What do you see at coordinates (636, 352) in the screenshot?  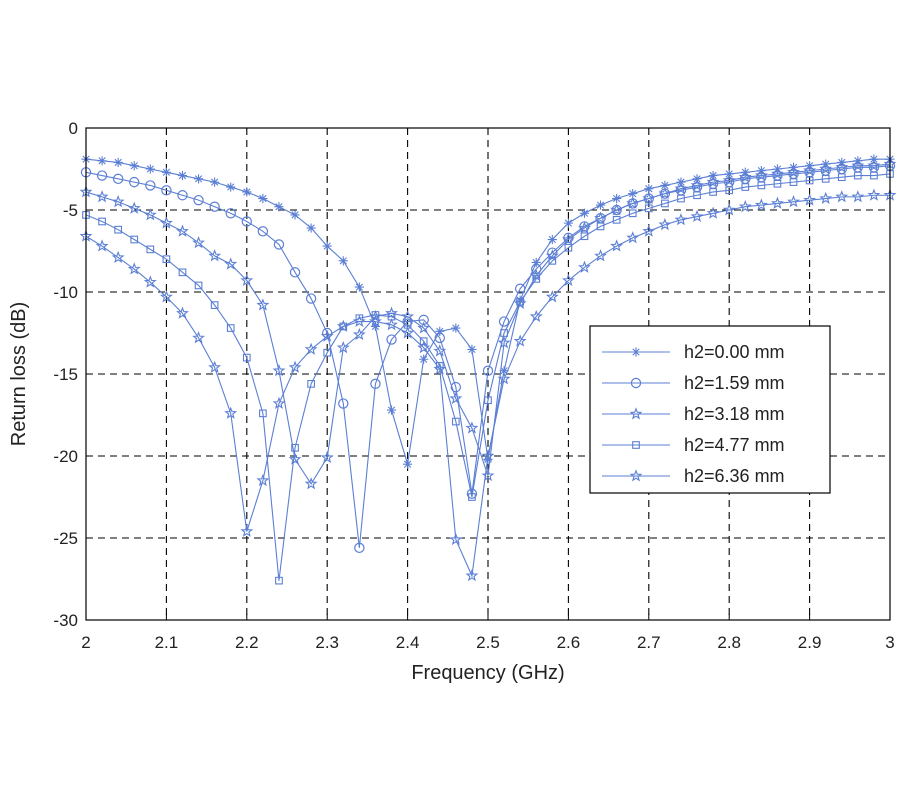 I see `legend-marker` at bounding box center [636, 352].